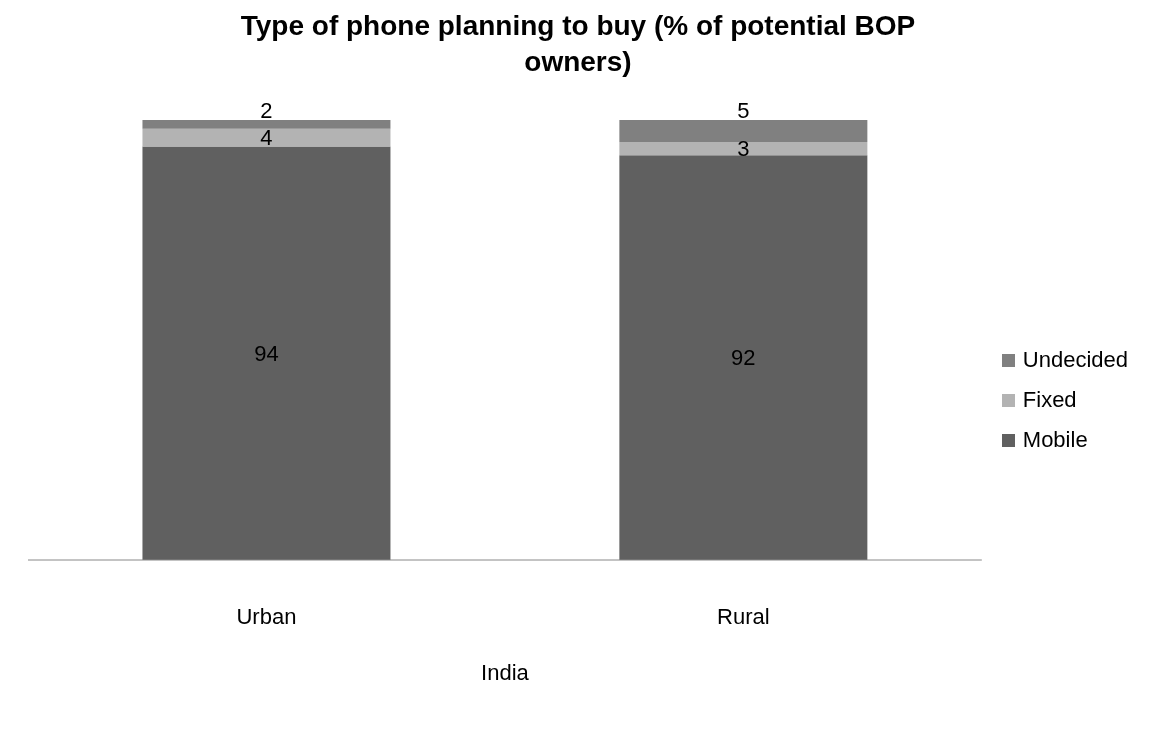 Image resolution: width=1155 pixels, height=739 pixels. I want to click on data-label: 92, so click(743, 358).